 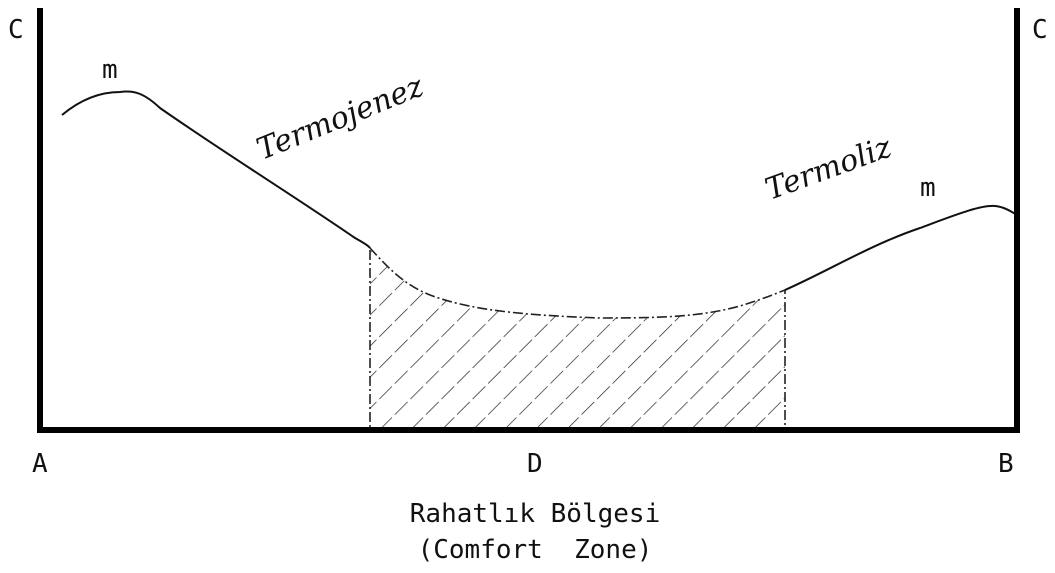 I want to click on region-label: Termojenez, so click(x=340, y=118).